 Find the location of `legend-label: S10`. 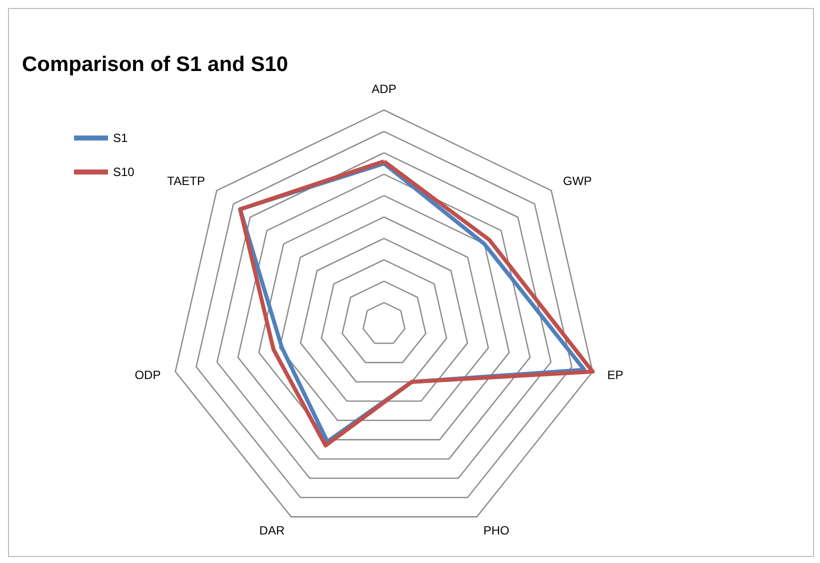

legend-label: S10 is located at coordinates (124, 172).